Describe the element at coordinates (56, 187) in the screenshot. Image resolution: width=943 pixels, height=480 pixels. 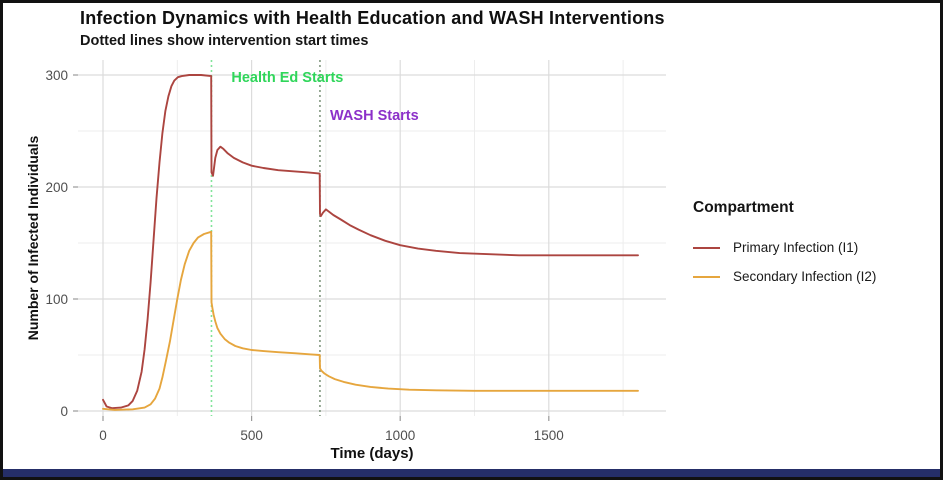
I see `y-tick-label: 200` at that location.